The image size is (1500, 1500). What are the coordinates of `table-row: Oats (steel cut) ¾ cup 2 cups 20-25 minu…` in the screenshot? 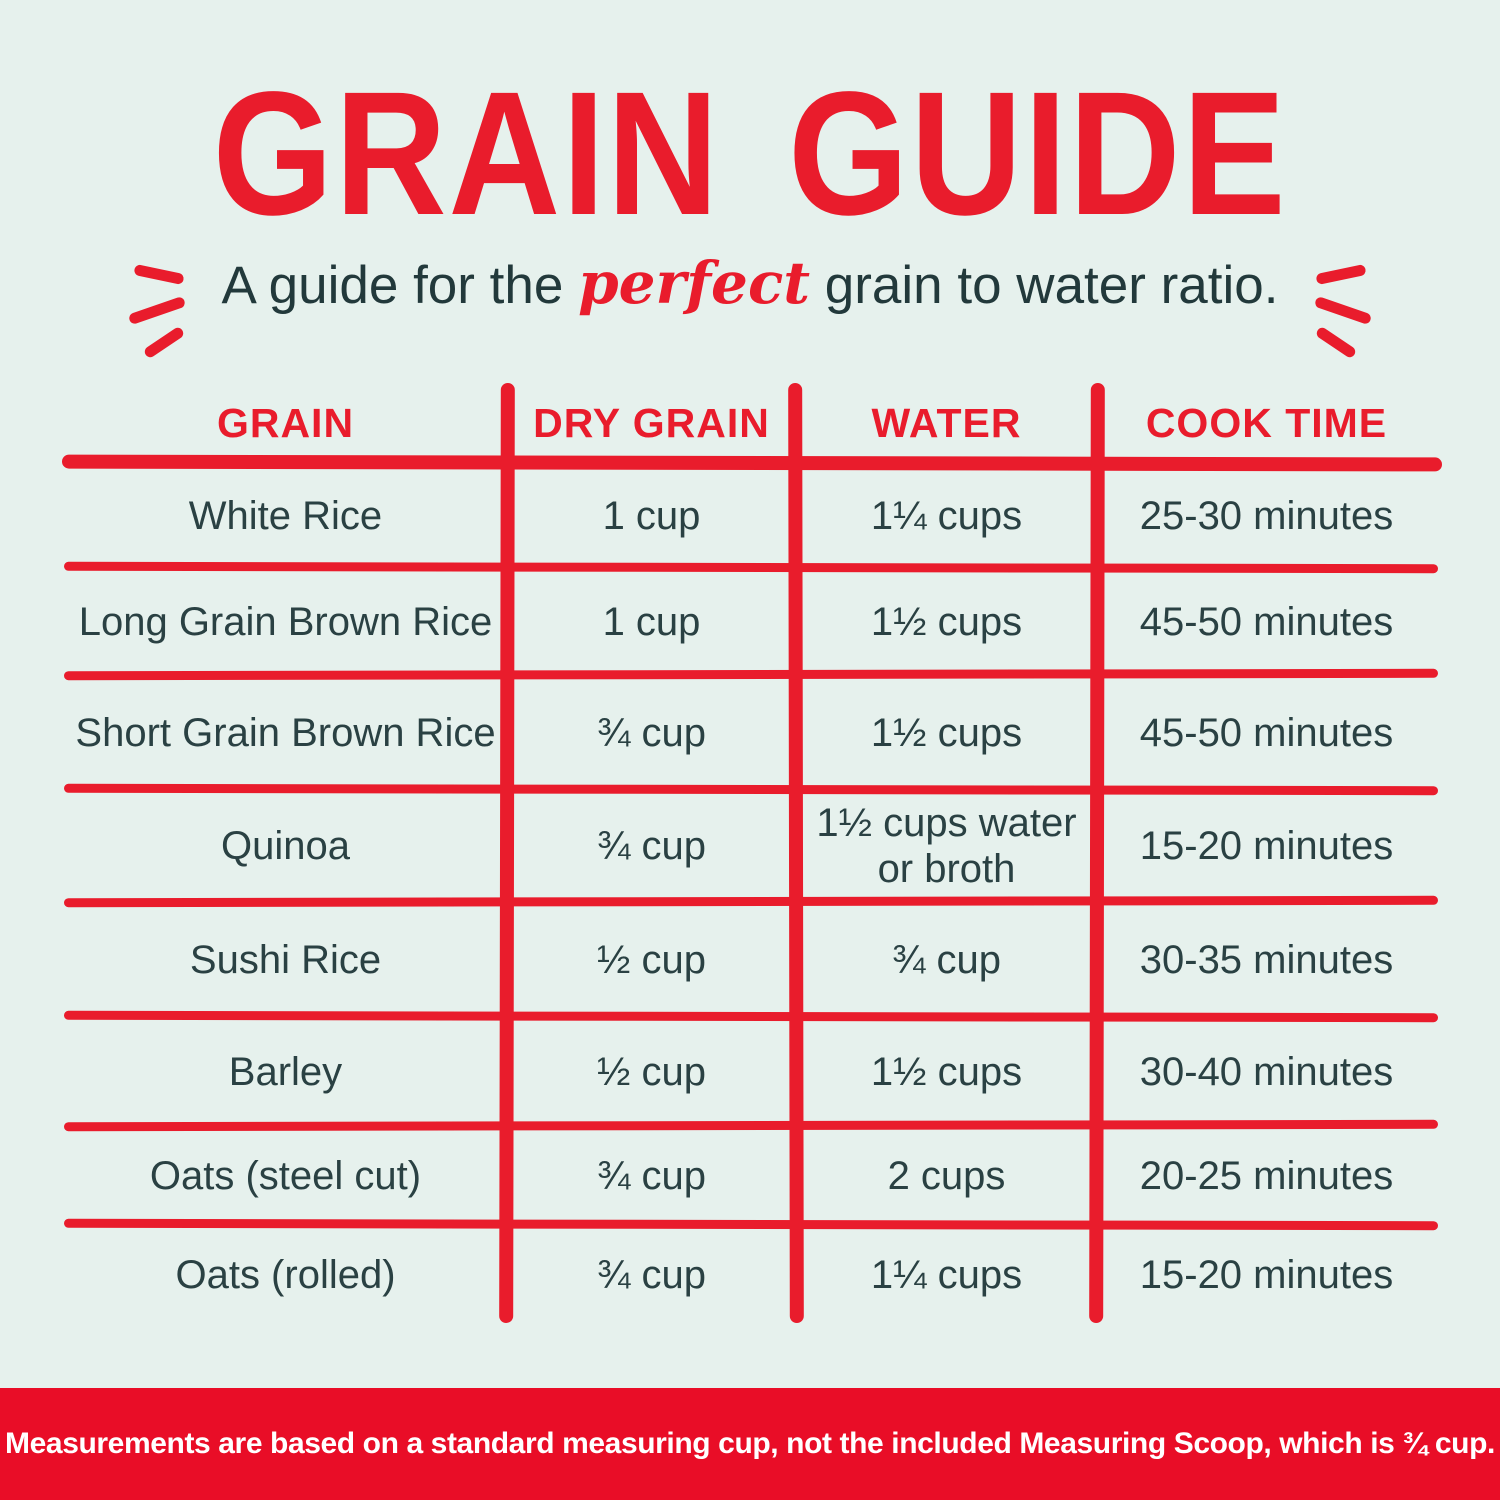 It's located at (750, 1175).